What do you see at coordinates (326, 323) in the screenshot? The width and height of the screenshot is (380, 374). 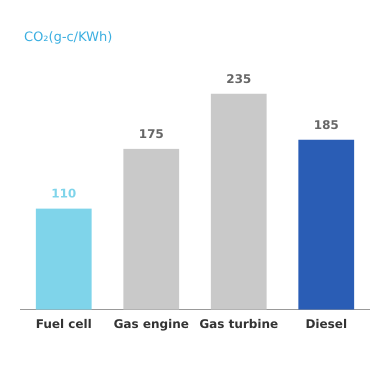 I see `x-tick-label: Diesel` at bounding box center [326, 323].